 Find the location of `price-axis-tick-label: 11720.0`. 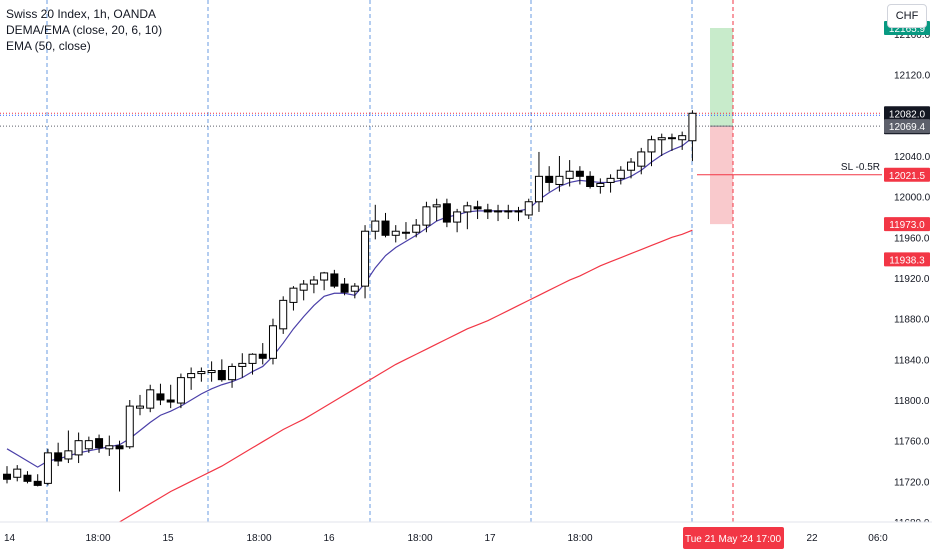

price-axis-tick-label: 11720.0 is located at coordinates (912, 482).